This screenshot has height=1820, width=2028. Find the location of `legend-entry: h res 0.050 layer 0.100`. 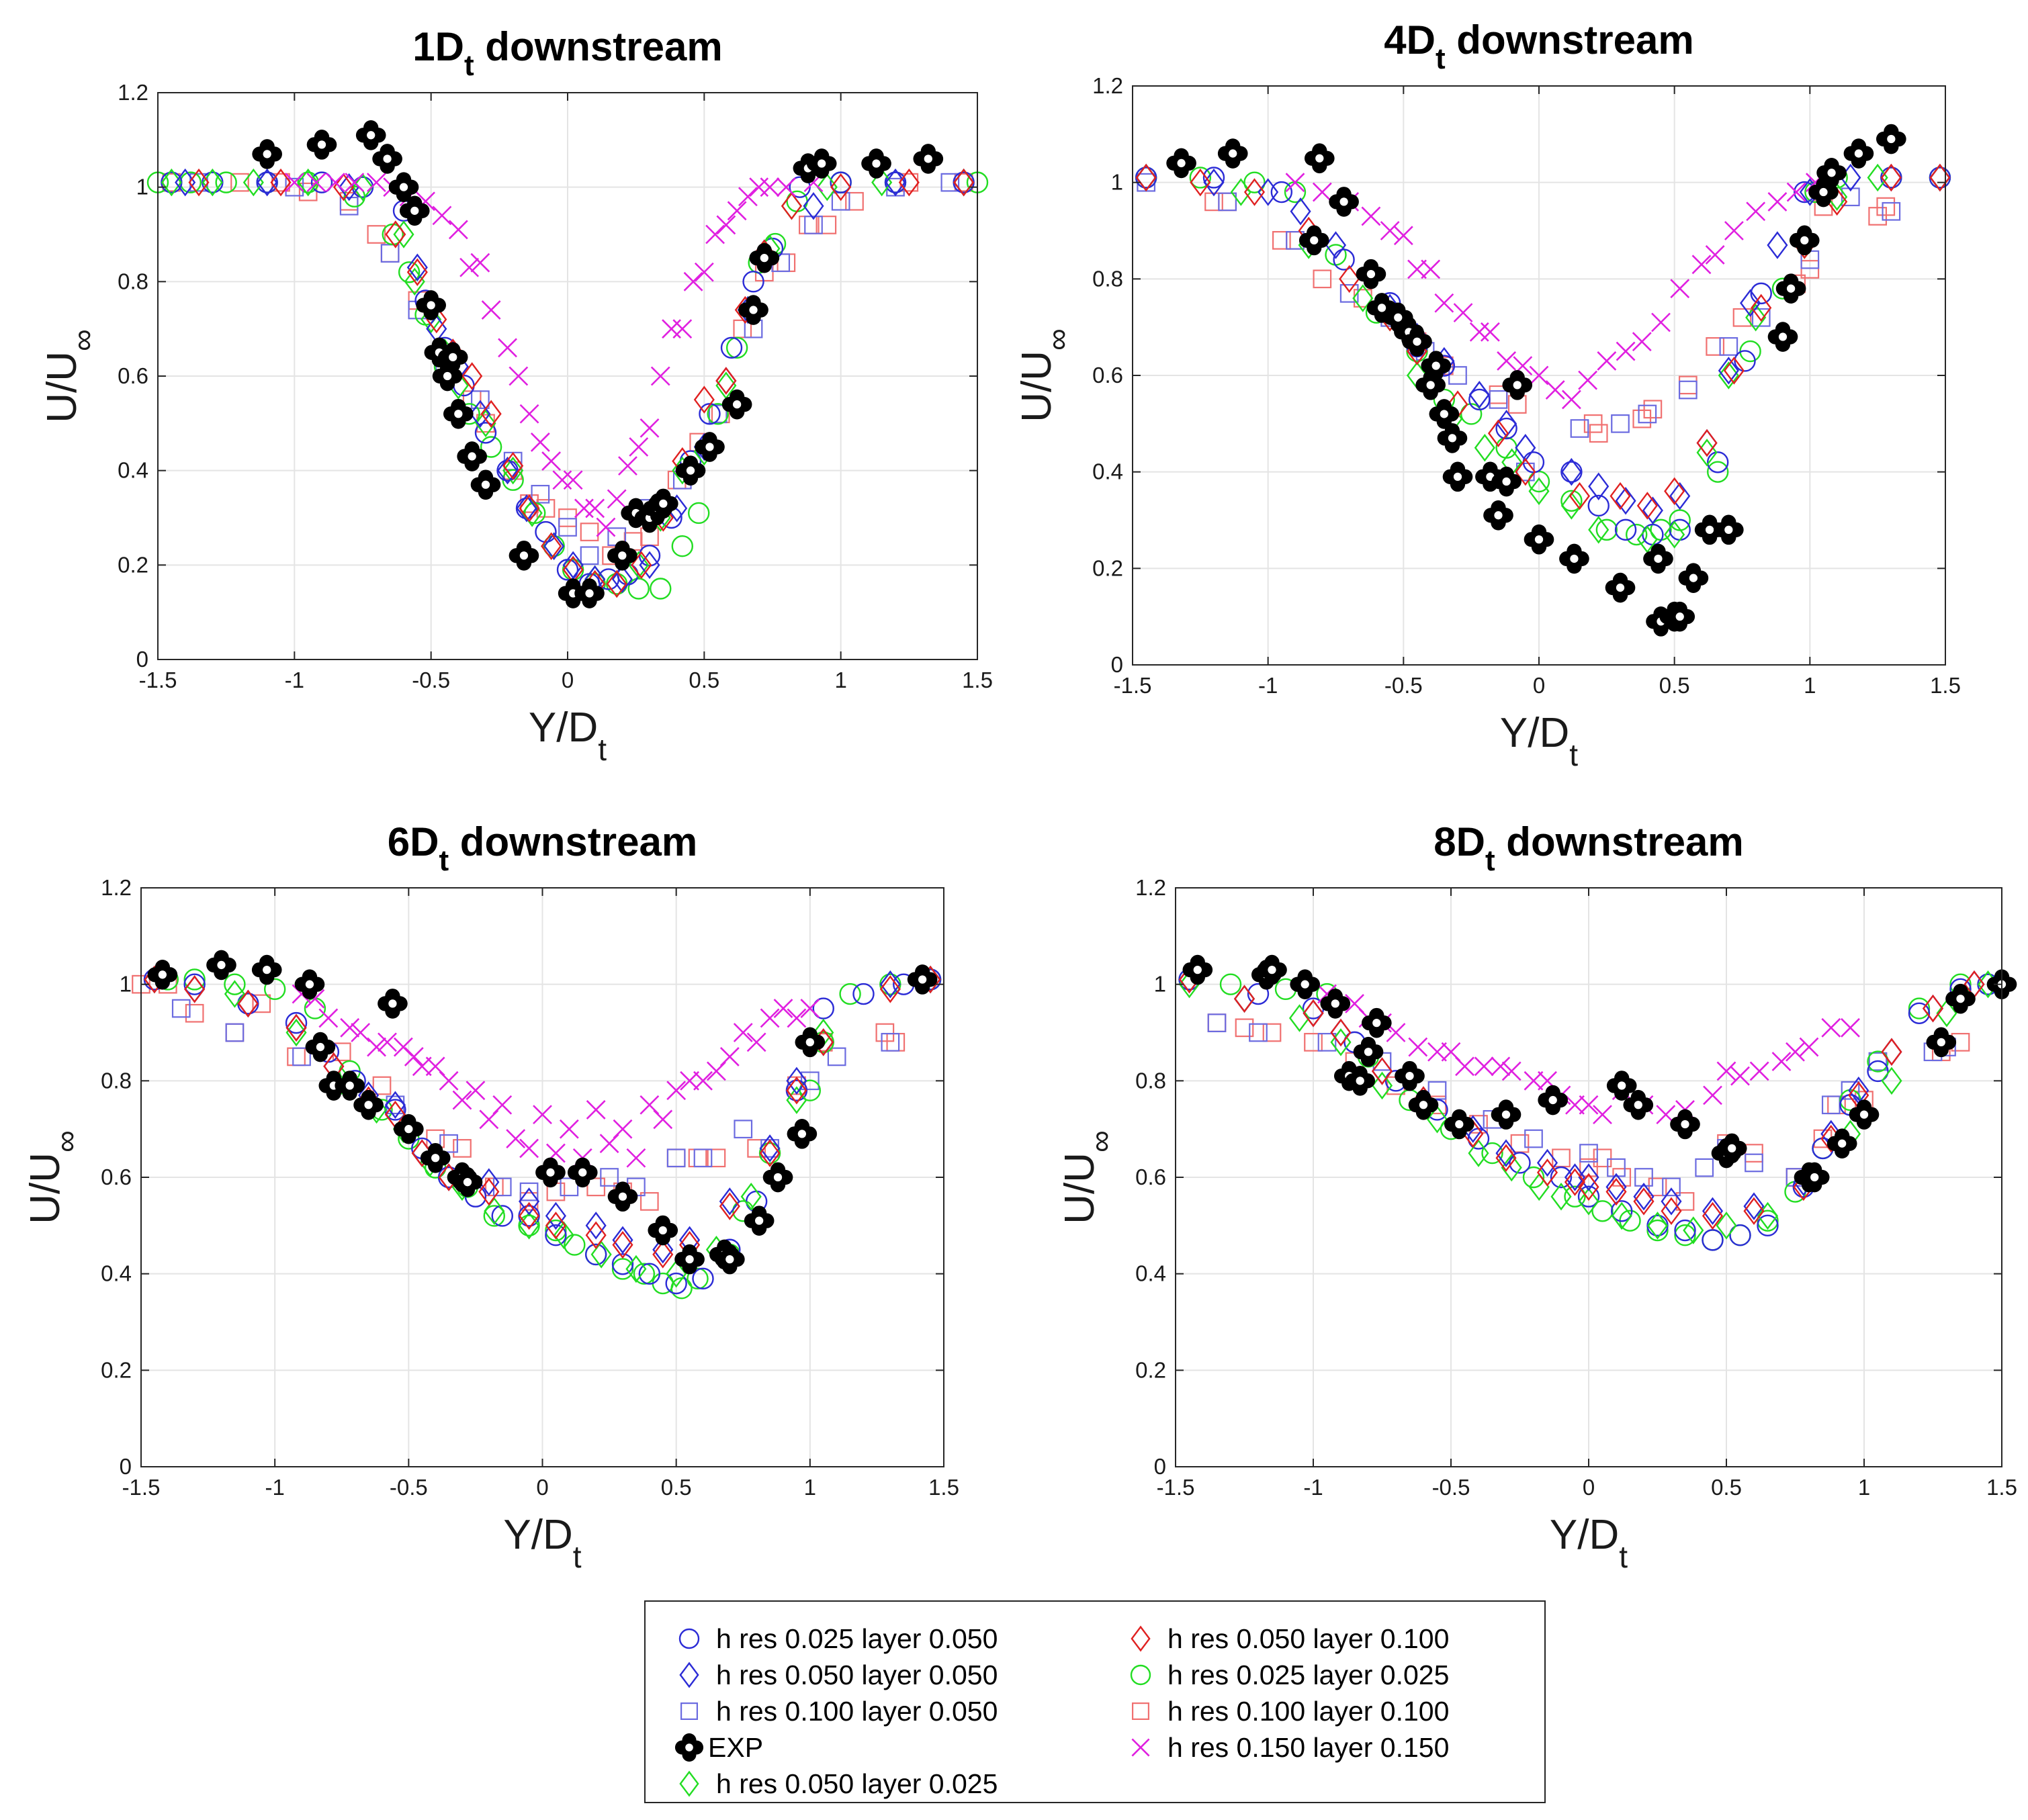

legend-entry: h res 0.050 layer 0.100 is located at coordinates (1290, 1638).